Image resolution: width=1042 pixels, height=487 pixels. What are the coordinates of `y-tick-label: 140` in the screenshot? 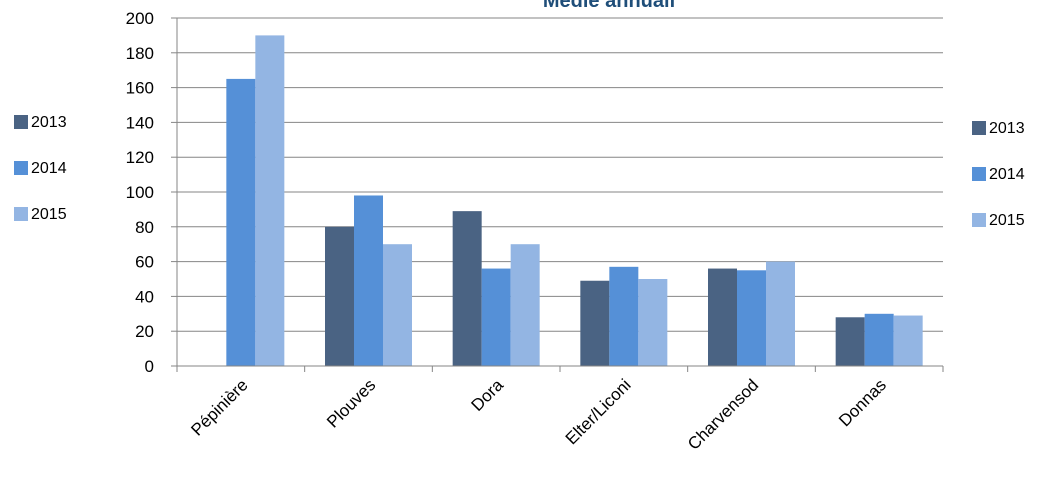 It's located at (140, 122).